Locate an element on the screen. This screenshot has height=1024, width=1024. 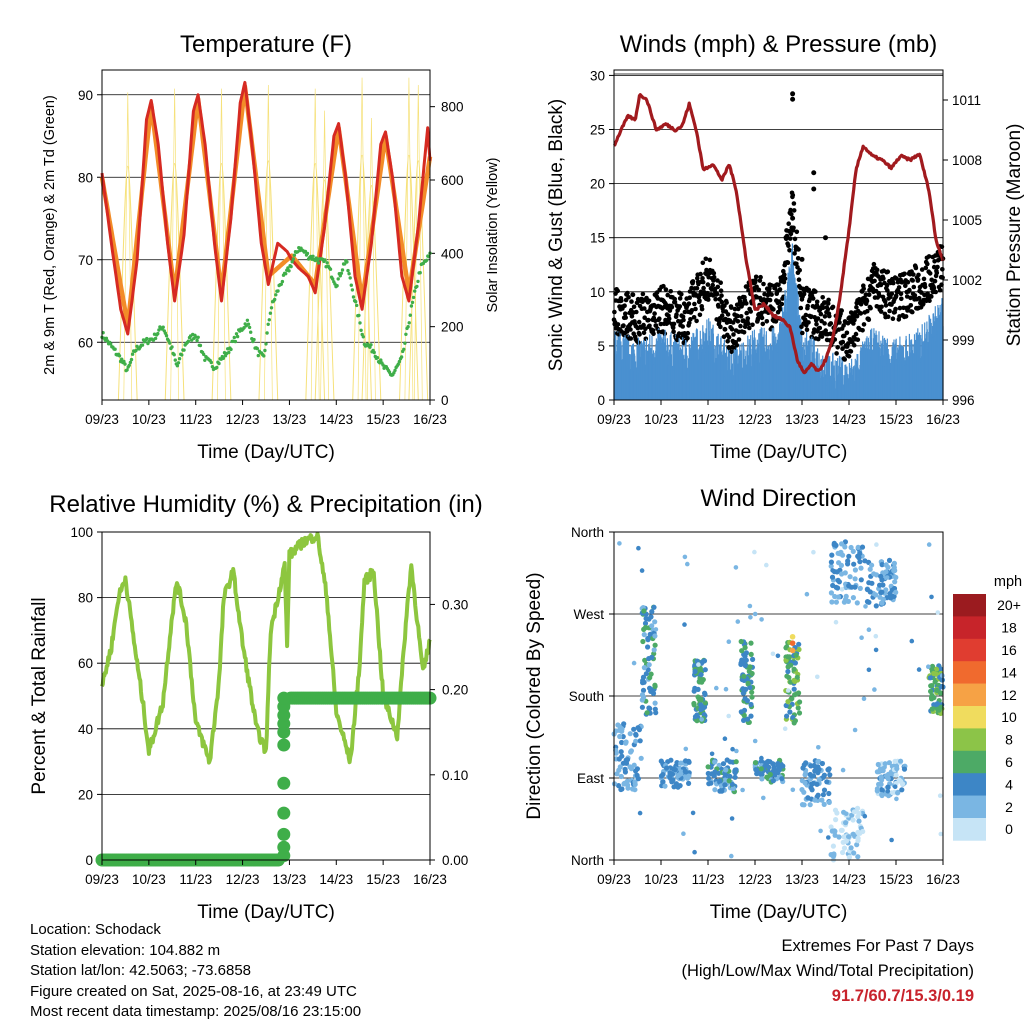
panel-0-y2label: Solar Insolation (Yellow) is located at coordinates (493, 234).